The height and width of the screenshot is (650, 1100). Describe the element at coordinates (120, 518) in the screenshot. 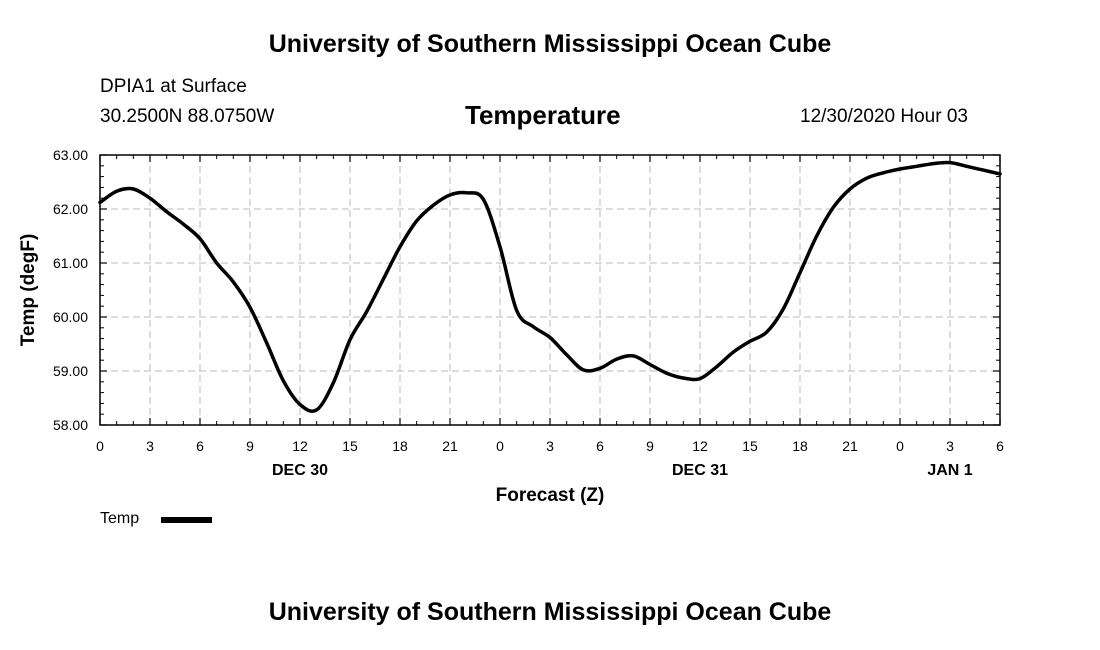

I see `legend-label: Temp` at that location.